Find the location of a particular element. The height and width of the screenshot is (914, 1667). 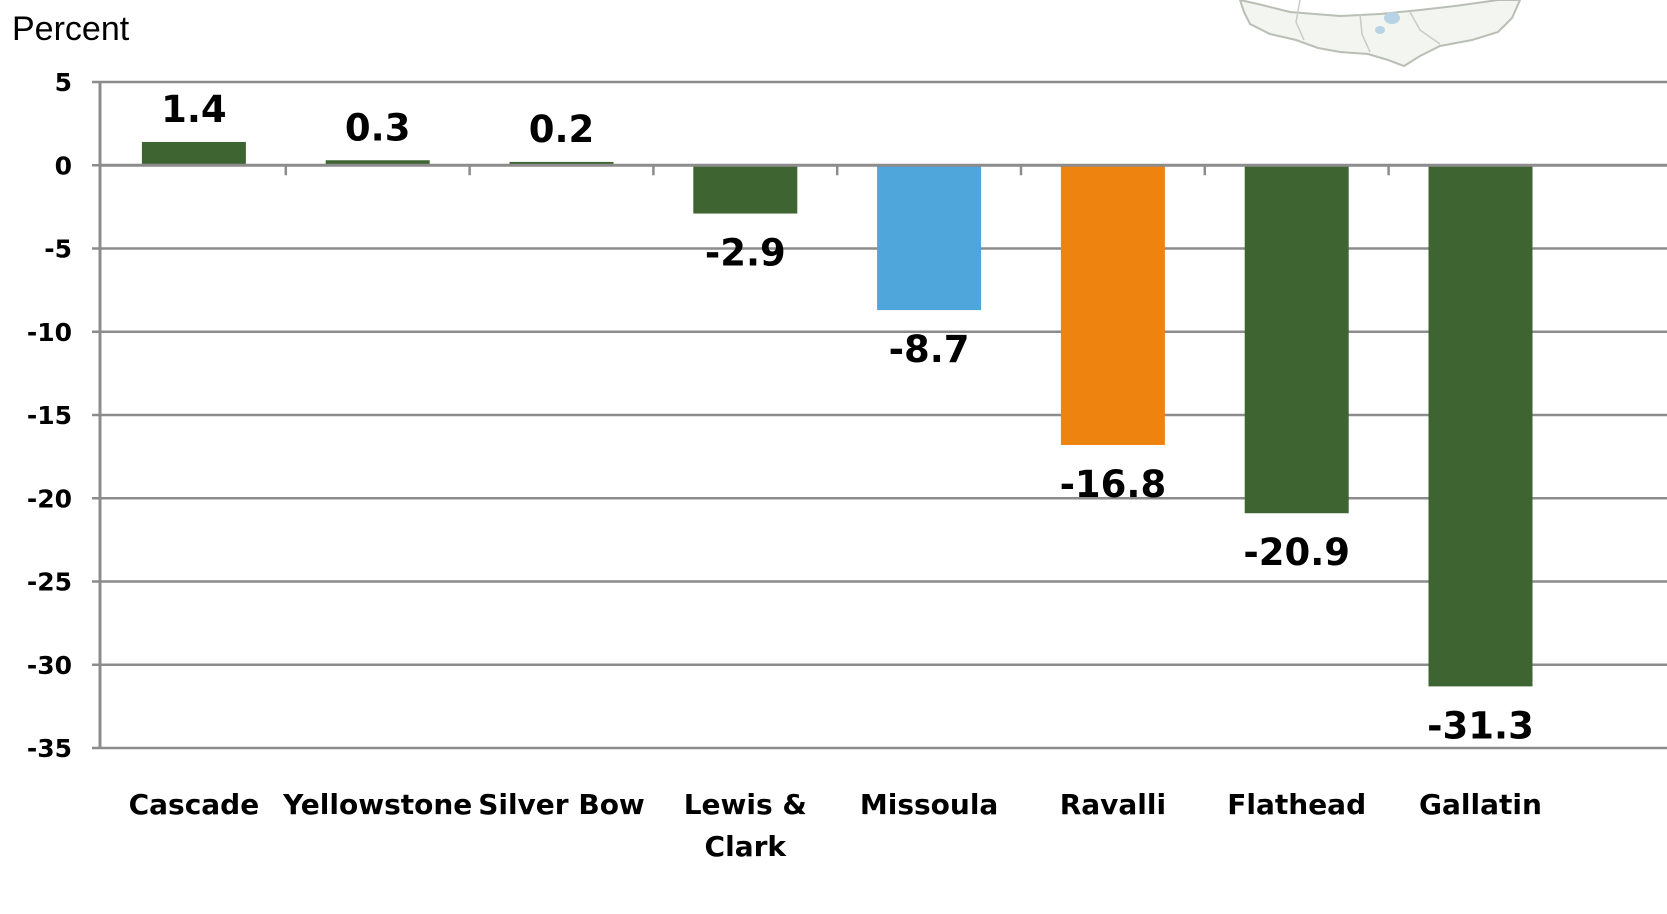

category-label-line: Missoula is located at coordinates (929, 804).